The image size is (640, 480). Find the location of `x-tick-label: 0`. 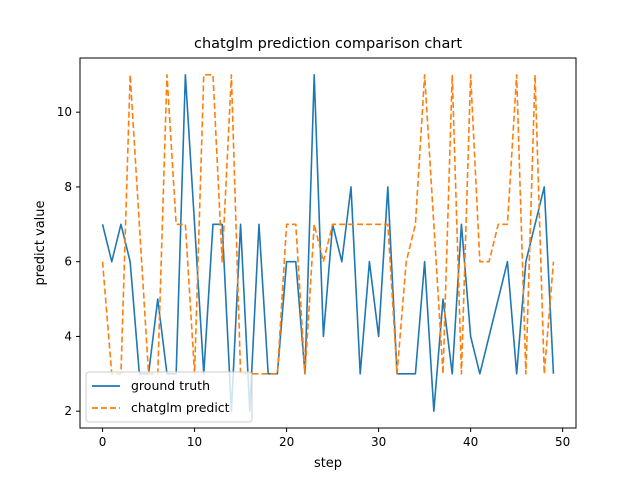

x-tick-label: 0 is located at coordinates (103, 442).